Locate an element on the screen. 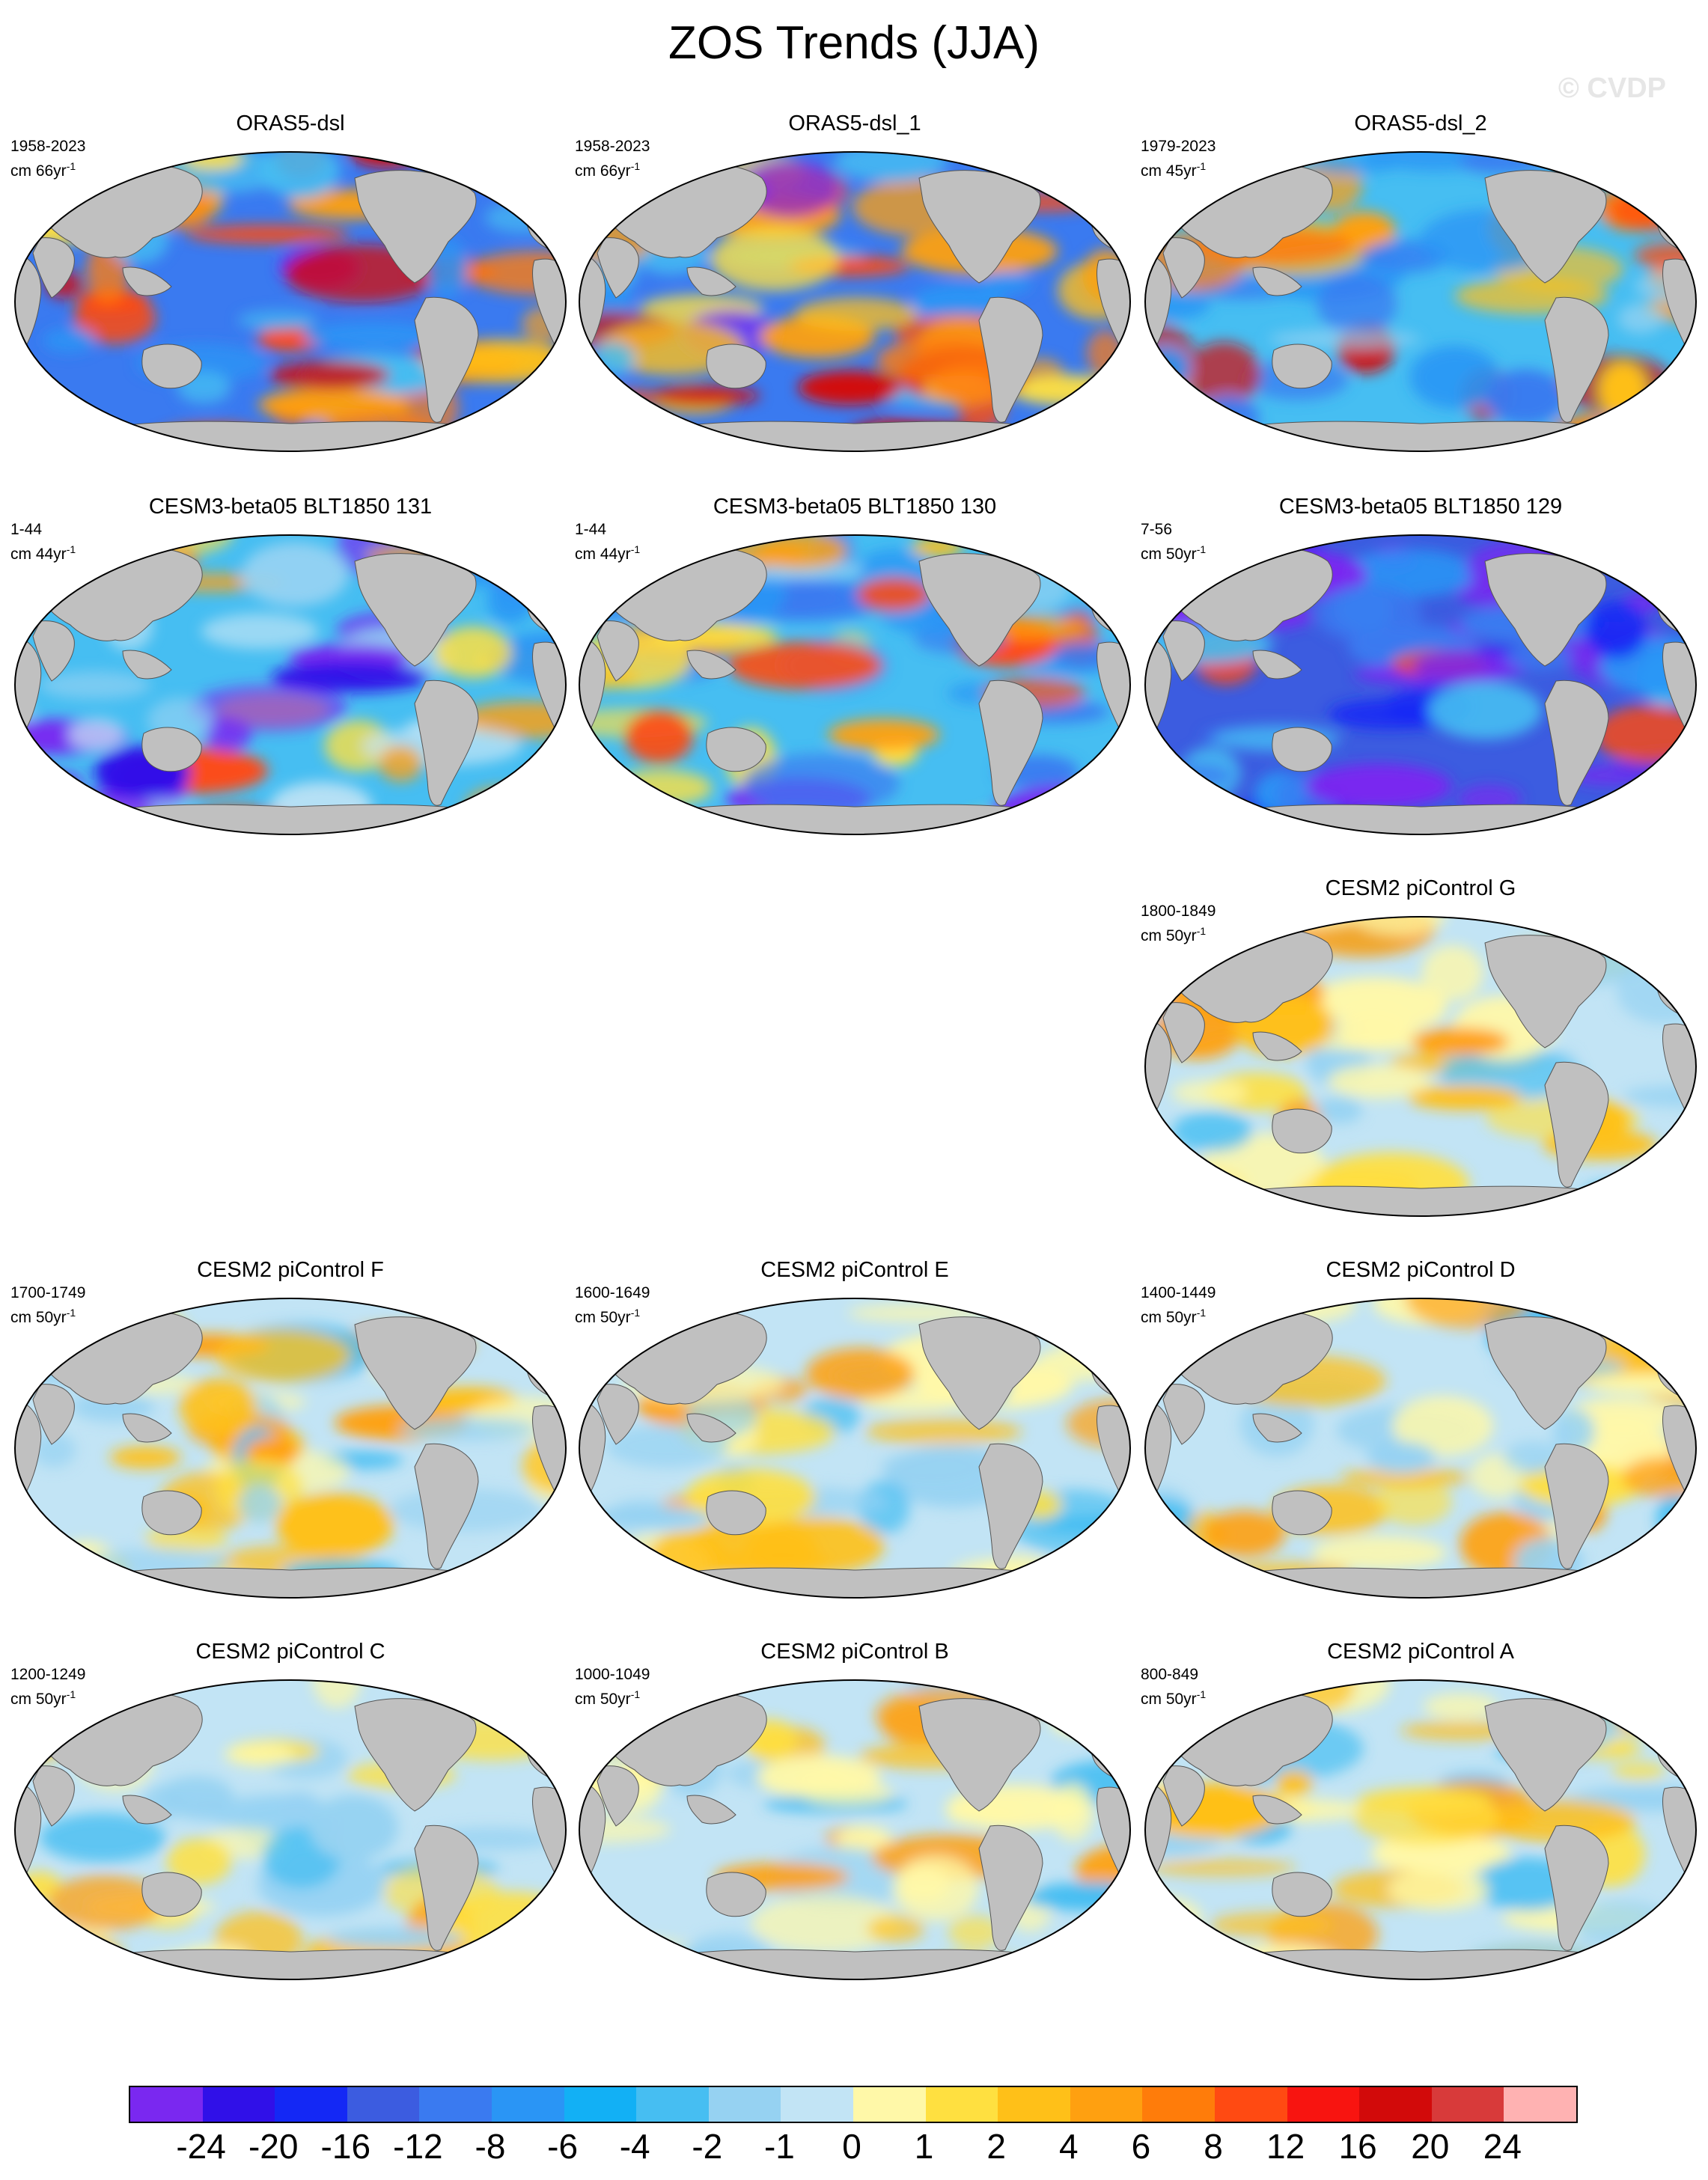  panel-units: cm 44yr-1 is located at coordinates (43, 553).